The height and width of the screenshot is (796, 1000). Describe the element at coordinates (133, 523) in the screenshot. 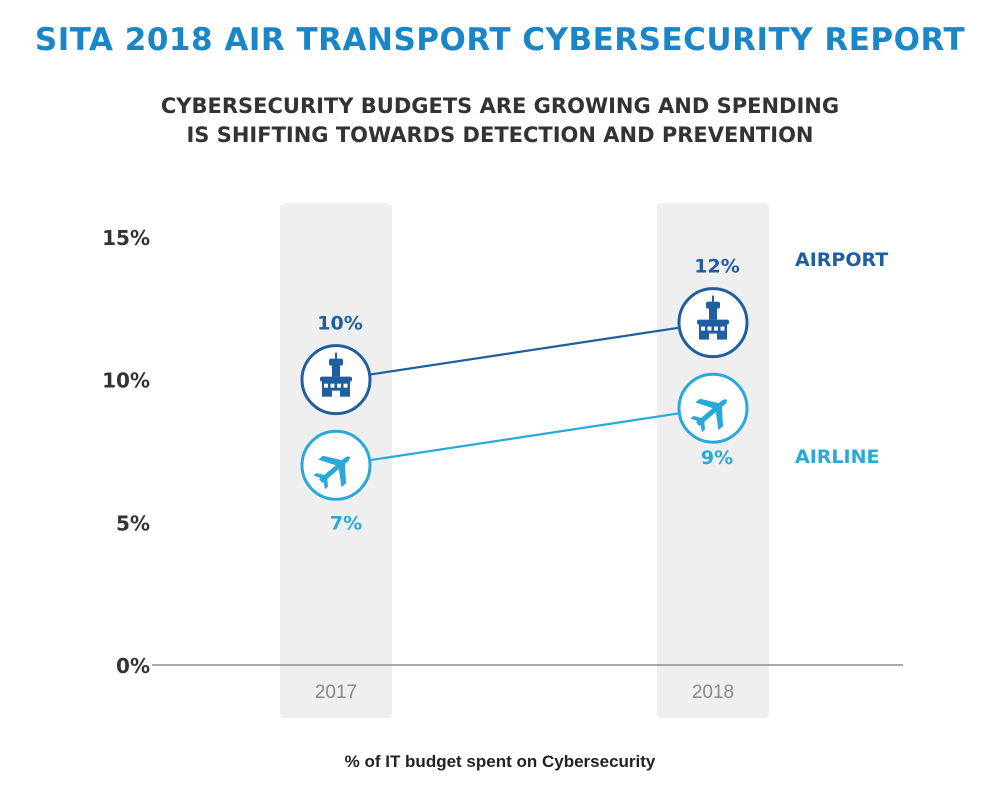

I see `y-tick-label: 5%` at that location.